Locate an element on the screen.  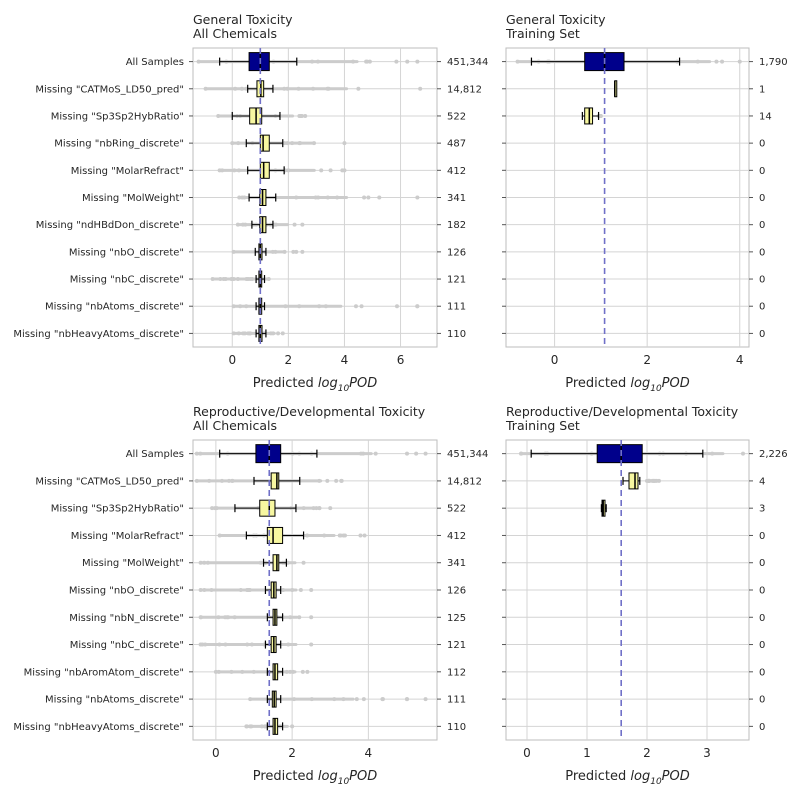
sample-count-label: 4 is located at coordinates (762, 481).